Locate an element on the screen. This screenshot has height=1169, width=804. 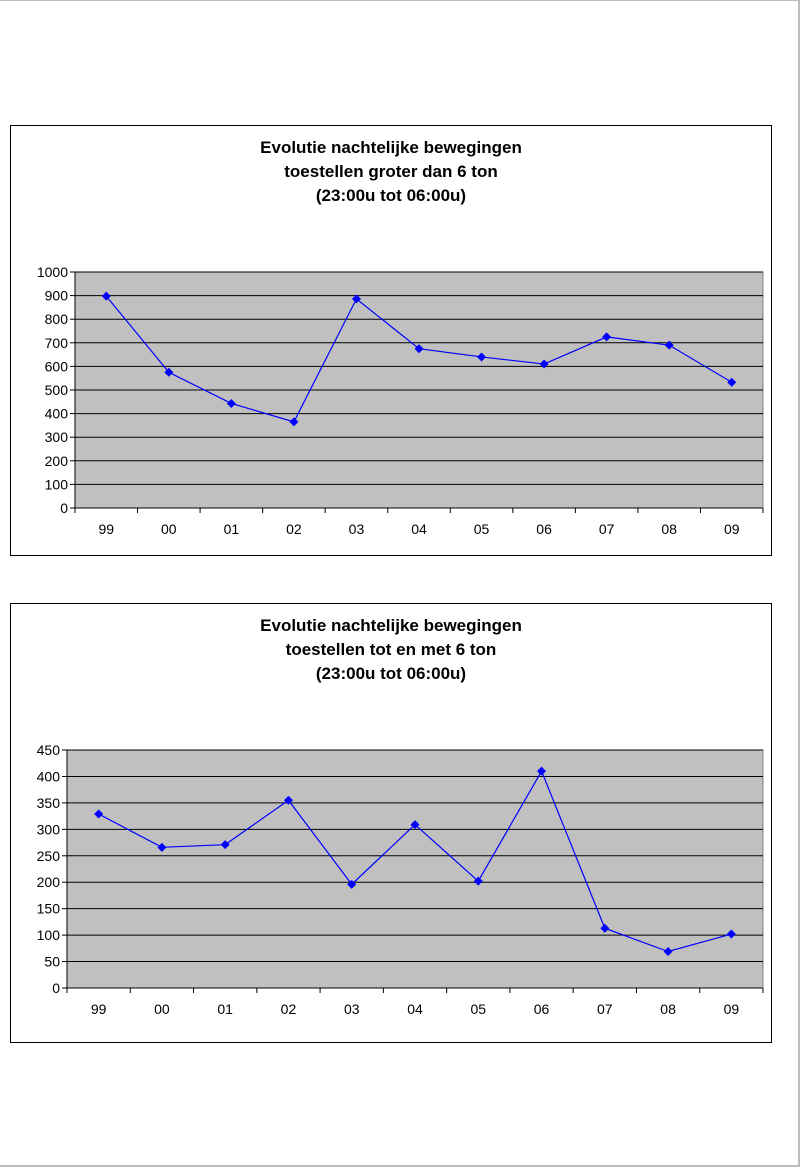
chart-1-y-tick-label: 300 is located at coordinates (57, 437).